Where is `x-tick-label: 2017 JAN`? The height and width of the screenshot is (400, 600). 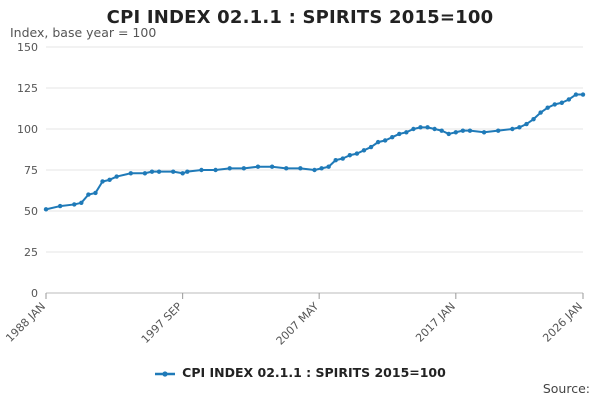
x-tick-label: 2017 JAN is located at coordinates (435, 322).